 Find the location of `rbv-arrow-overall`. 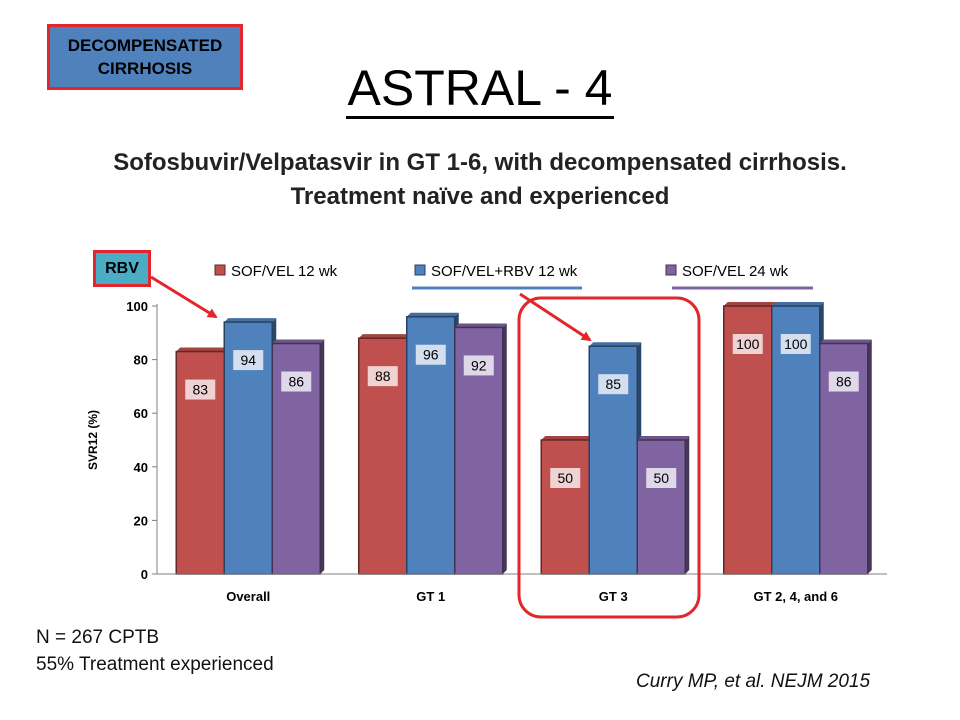

rbv-arrow-overall is located at coordinates (184, 297).